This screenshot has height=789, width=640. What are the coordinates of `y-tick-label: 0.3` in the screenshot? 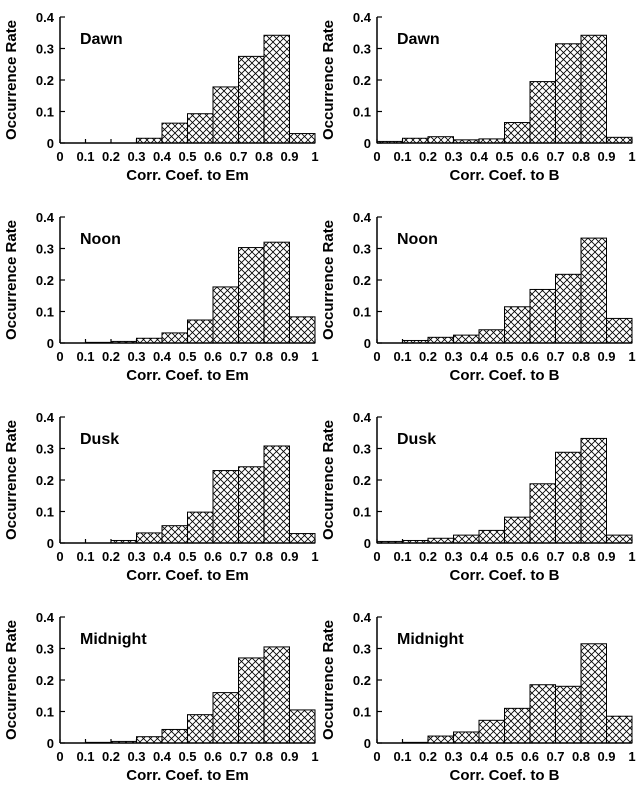 It's located at (362, 649).